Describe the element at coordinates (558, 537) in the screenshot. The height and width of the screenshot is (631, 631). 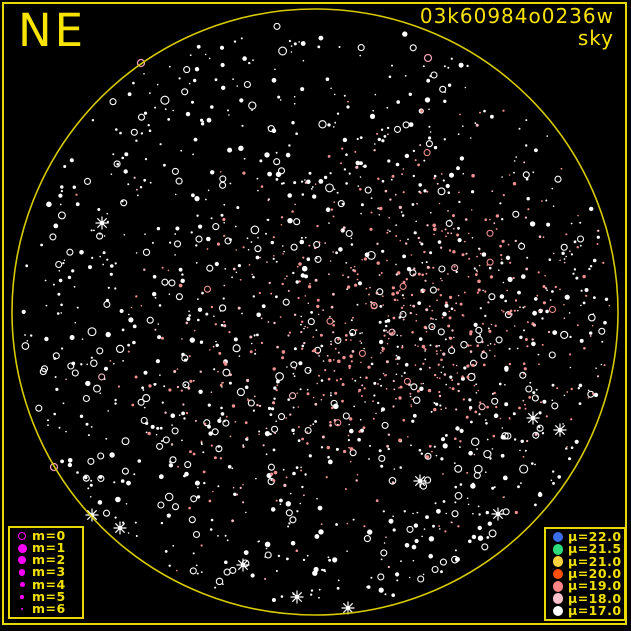
I see `mu22-dot-icon` at that location.